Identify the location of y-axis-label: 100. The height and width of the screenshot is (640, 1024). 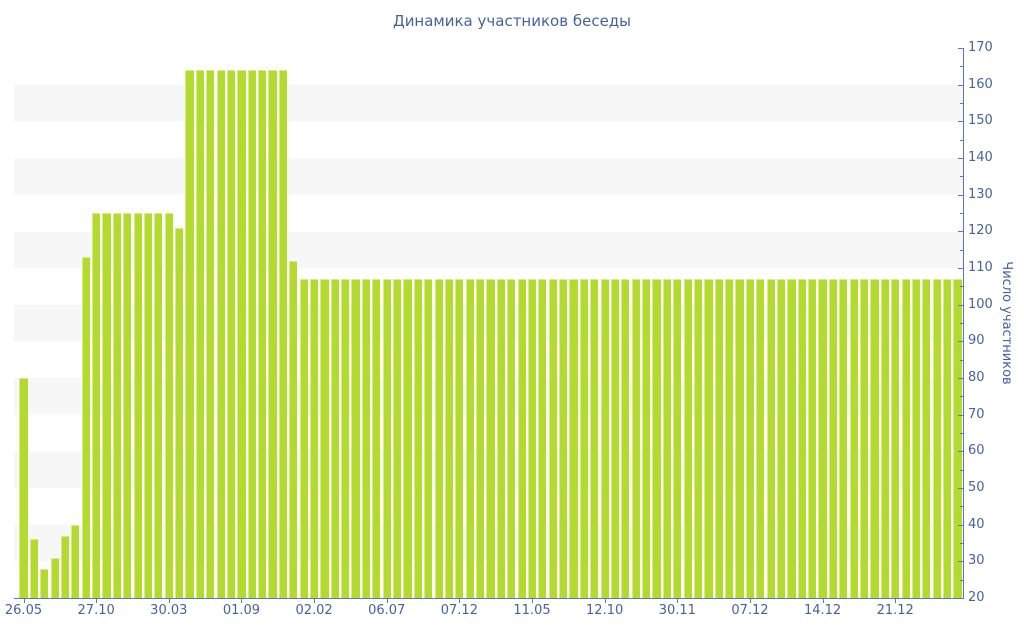
(980, 304).